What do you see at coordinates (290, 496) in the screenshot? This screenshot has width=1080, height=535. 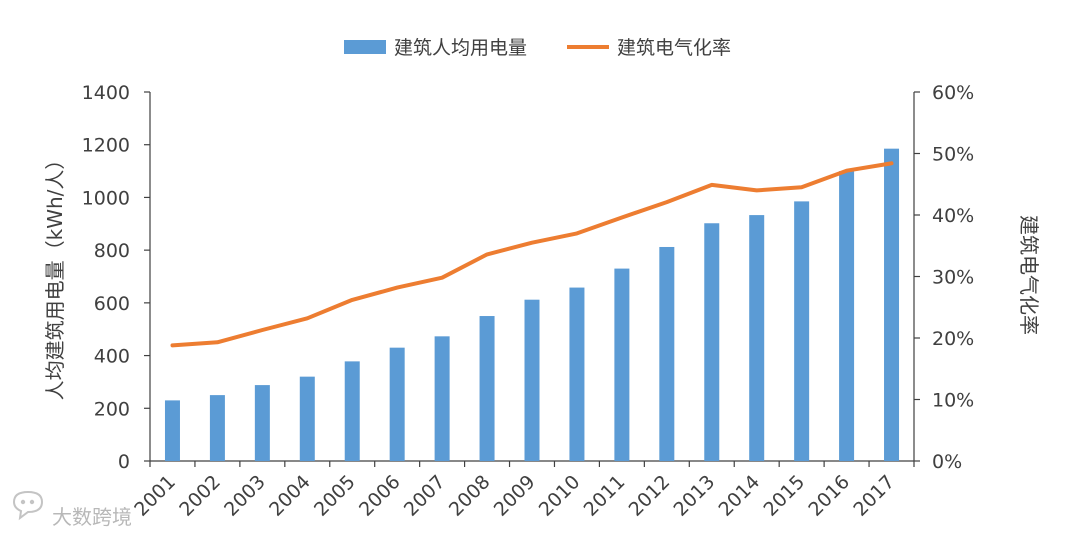 I see `x-tick-label: 2004` at bounding box center [290, 496].